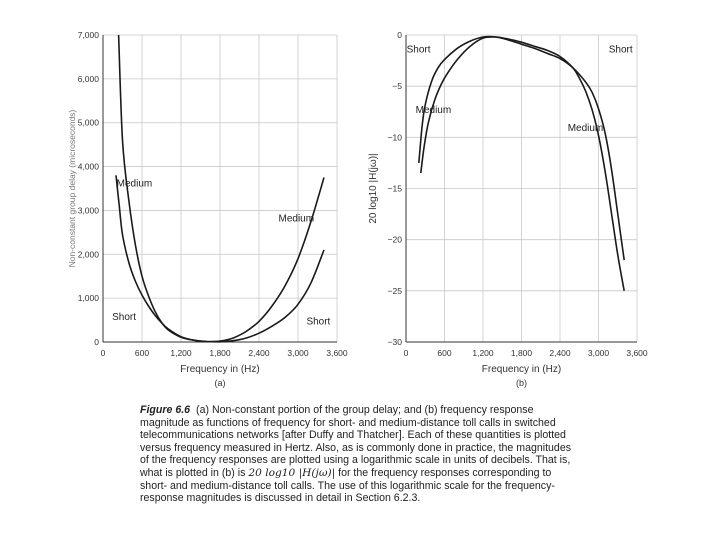 This screenshot has width=720, height=540. Describe the element at coordinates (89, 35) in the screenshot. I see `y-tick-label: 7,000` at that location.